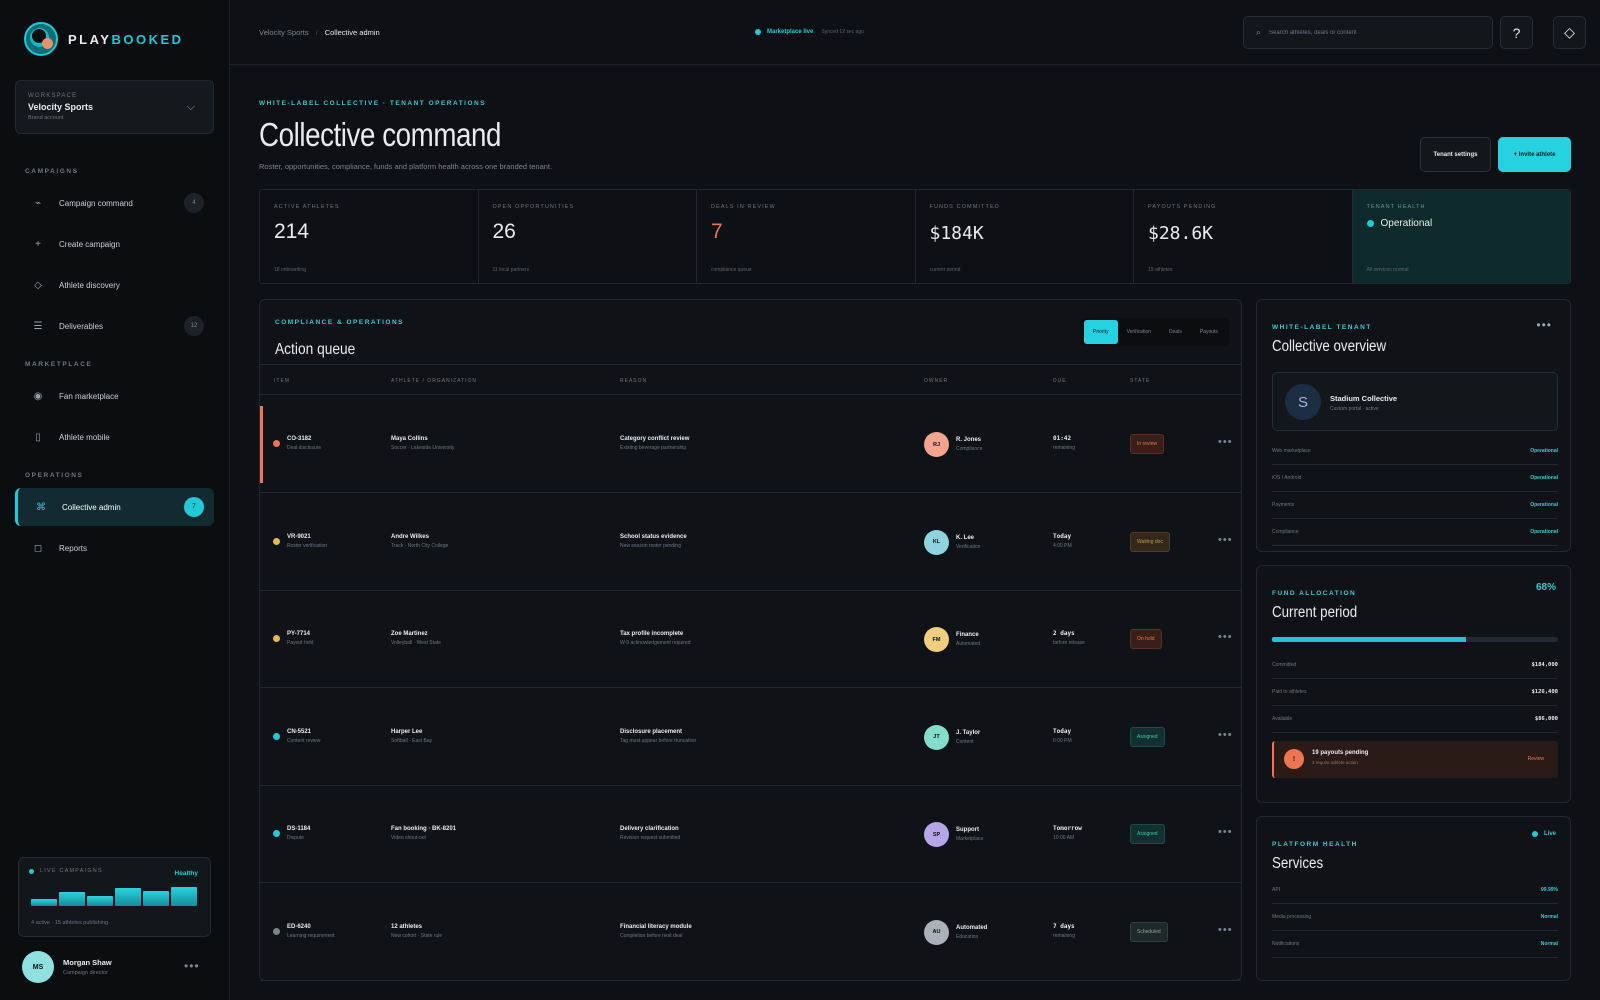 This screenshot has height=1000, width=1600. Describe the element at coordinates (1292, 917) in the screenshot. I see `health-key: Media processing` at that location.